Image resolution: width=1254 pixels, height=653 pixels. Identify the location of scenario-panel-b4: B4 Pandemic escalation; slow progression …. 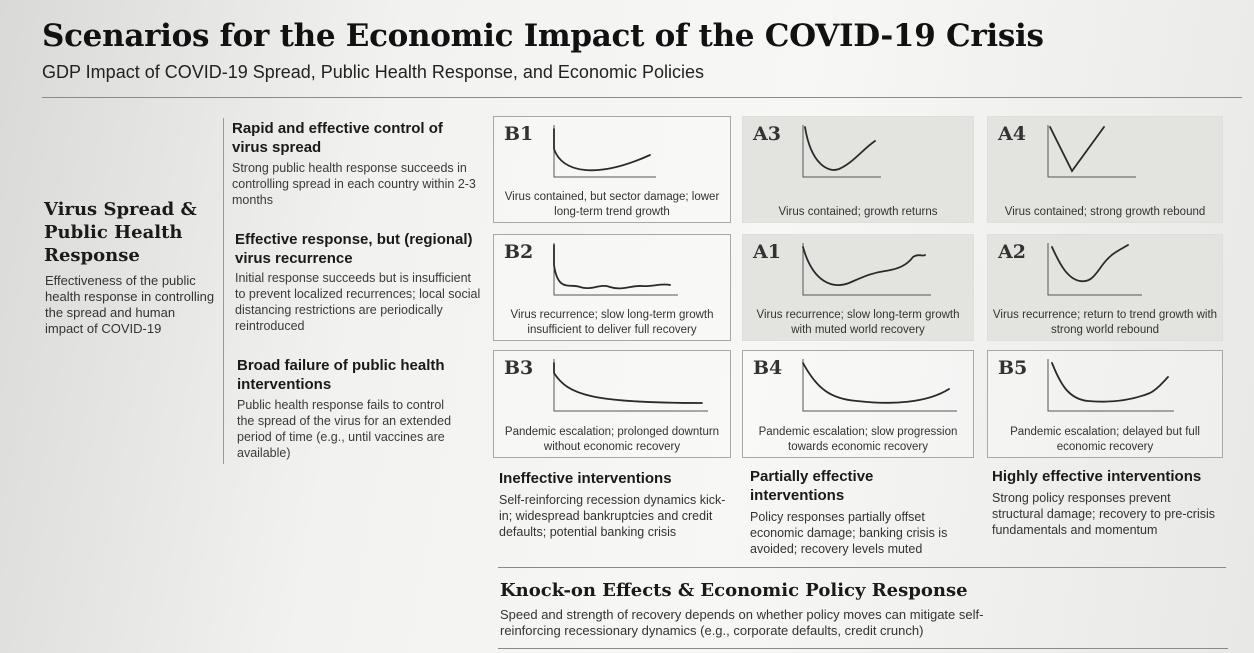
(858, 404).